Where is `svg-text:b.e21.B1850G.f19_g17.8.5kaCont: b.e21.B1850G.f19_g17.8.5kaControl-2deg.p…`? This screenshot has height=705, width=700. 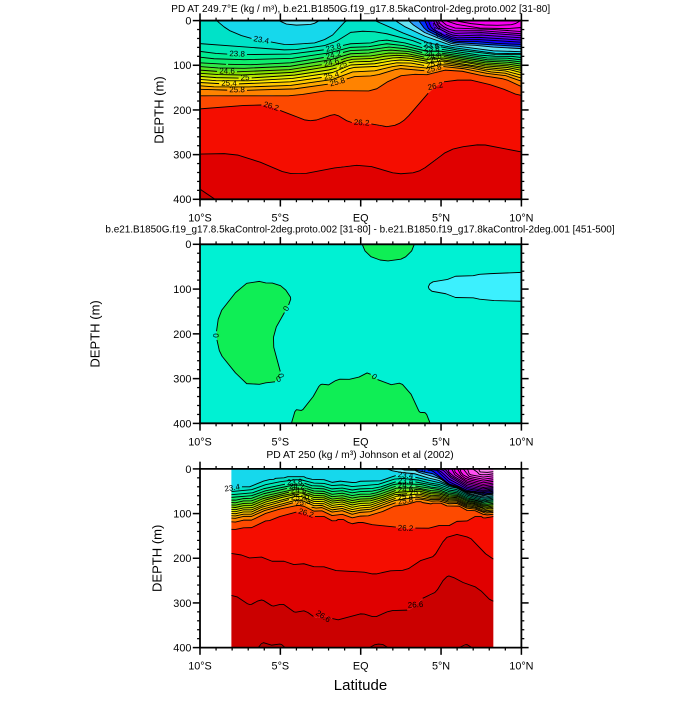
svg-text:b.e21.B1850G.f19_g17.8.5kaCont: b.e21.B1850G.f19_g17.8.5kaControl-2deg.p… is located at coordinates (359, 229).